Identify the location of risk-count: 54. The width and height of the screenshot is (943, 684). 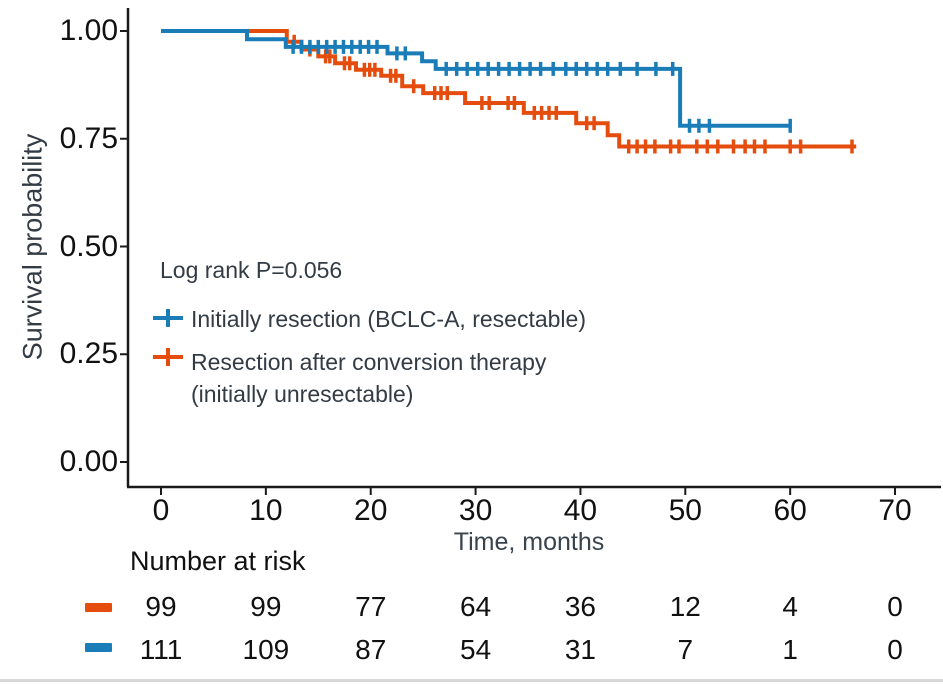
(476, 649).